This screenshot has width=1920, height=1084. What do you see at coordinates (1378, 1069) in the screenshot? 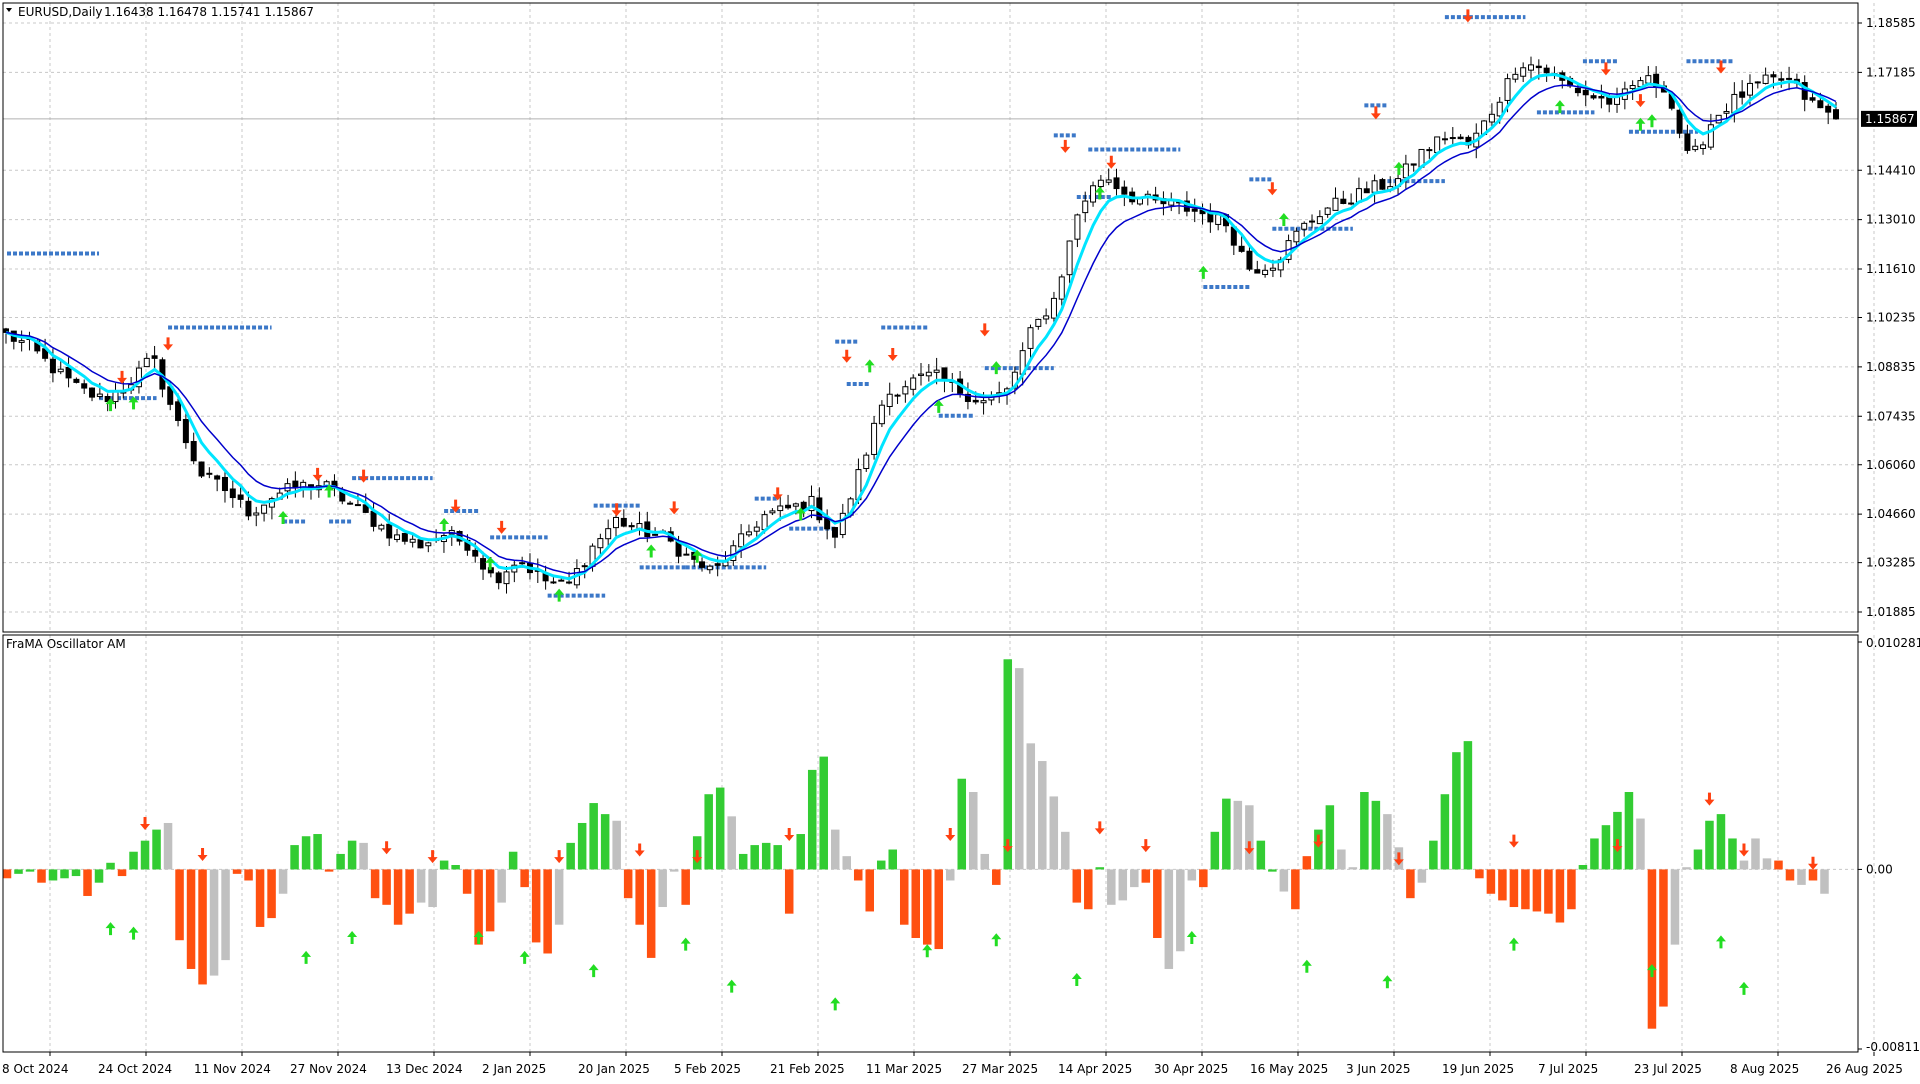
I see `time-tick-label: 3 Jun 2025` at bounding box center [1378, 1069].